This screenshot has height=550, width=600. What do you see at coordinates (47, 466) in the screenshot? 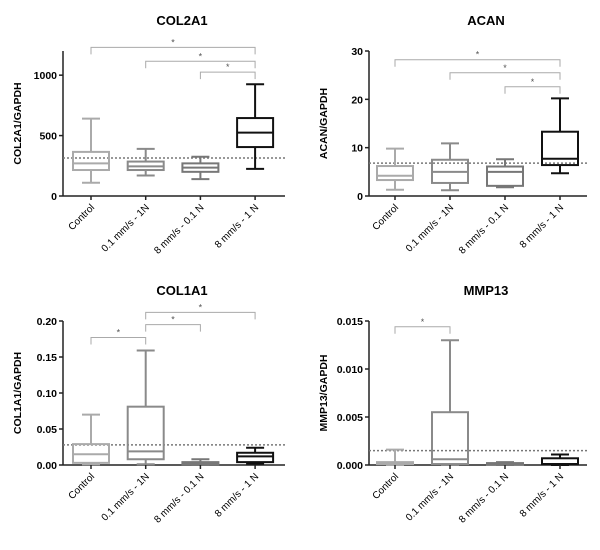
I see `y-tick-label: 0.00` at bounding box center [47, 466].